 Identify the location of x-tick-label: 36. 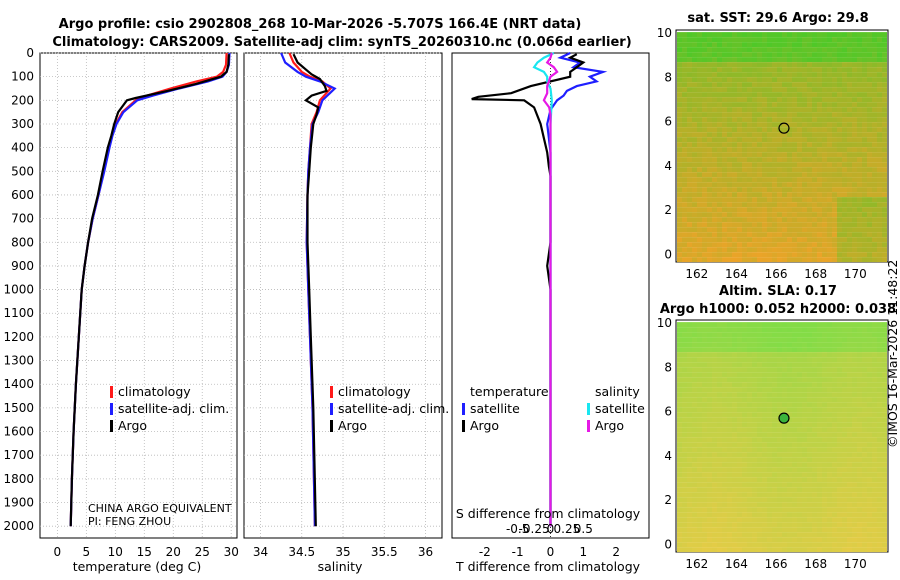
(425, 552).